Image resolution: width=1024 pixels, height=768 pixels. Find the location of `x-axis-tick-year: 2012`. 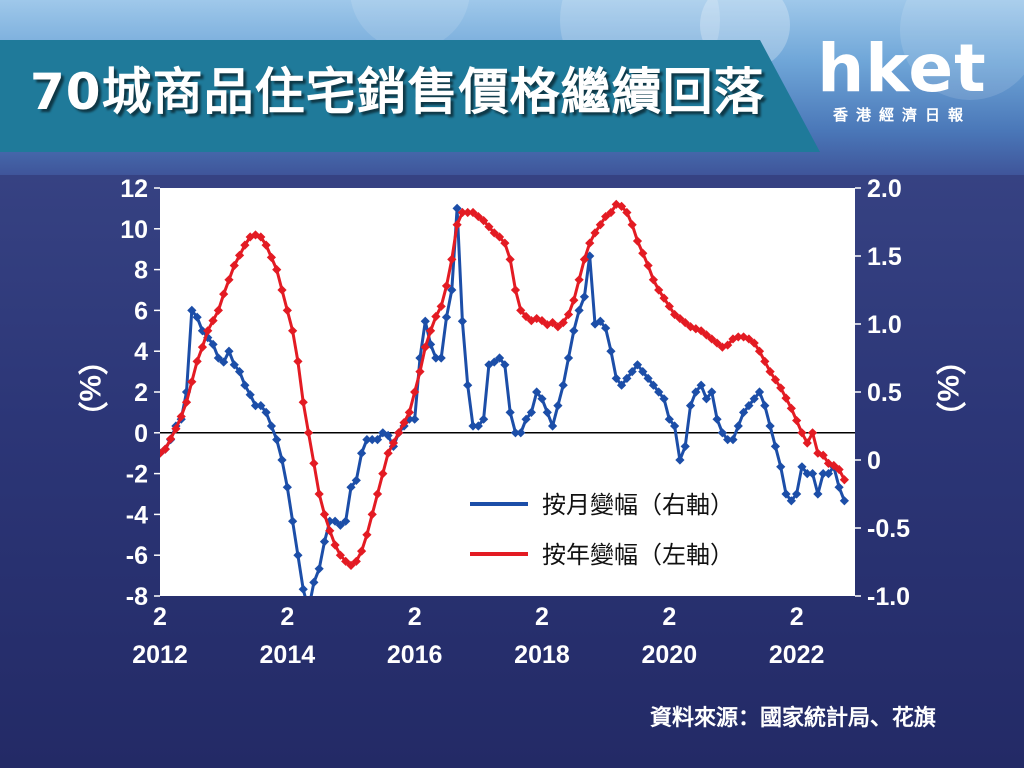

x-axis-tick-year: 2012 is located at coordinates (160, 655).